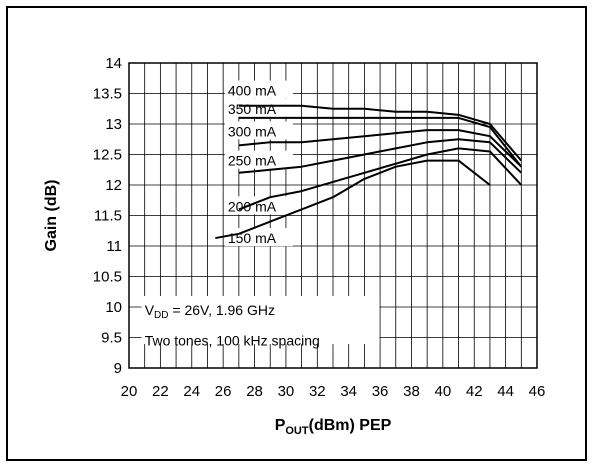 Image resolution: width=597 pixels, height=470 pixels. What do you see at coordinates (221, 310) in the screenshot?
I see `annotation-vdd-rest: = 26V, 1.96 GHz` at bounding box center [221, 310].